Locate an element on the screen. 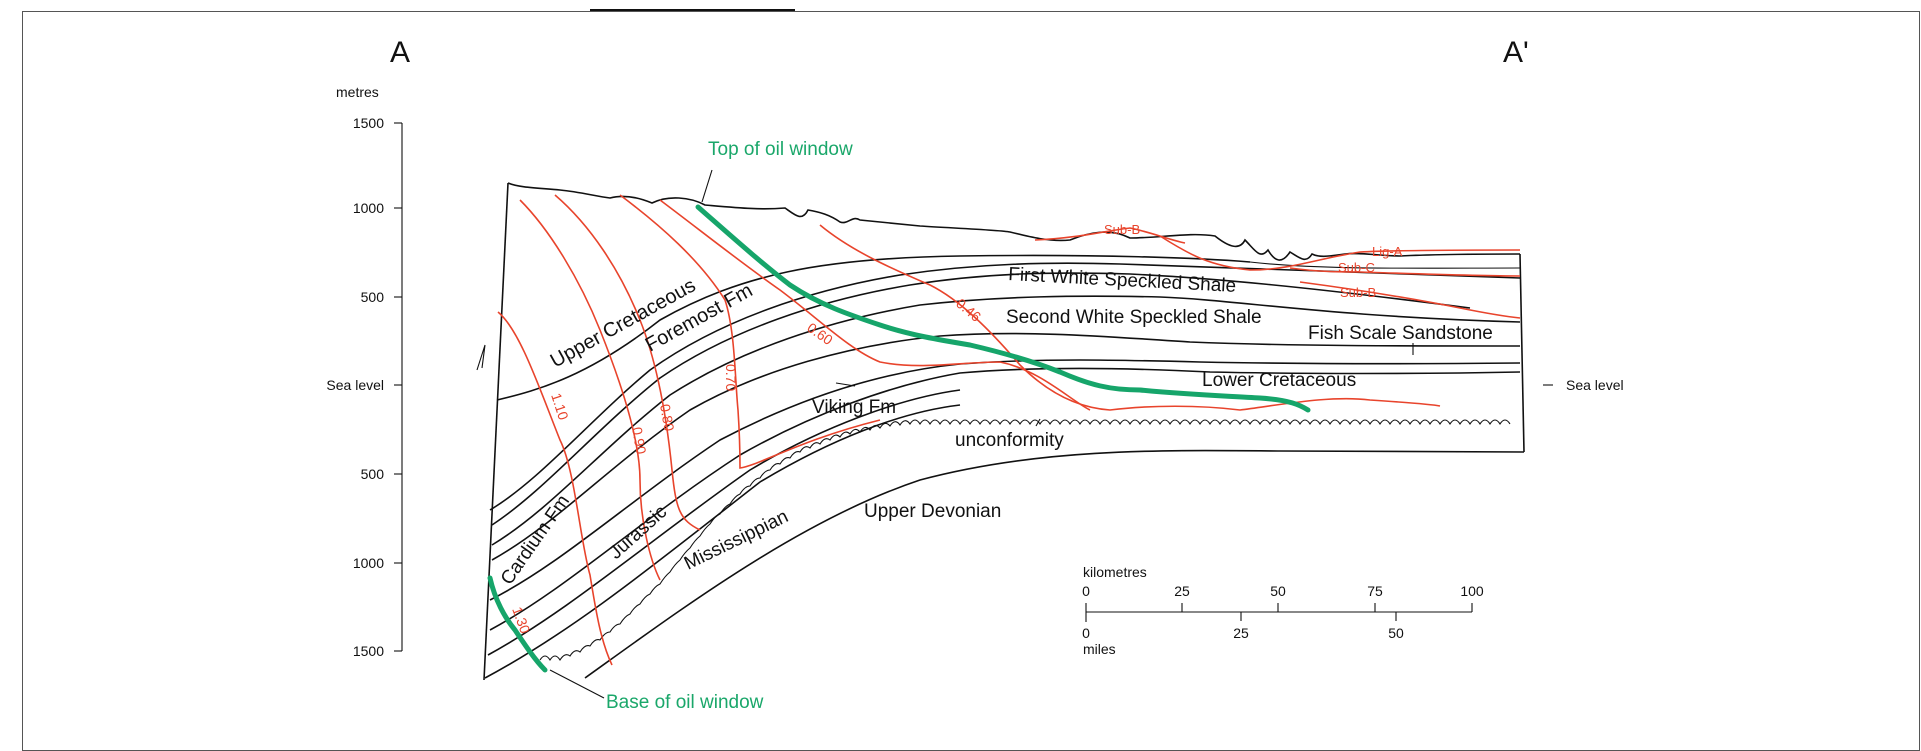 This screenshot has width=1921, height=751. horizon-upper-cretaceous-east is located at coordinates (1385, 265).